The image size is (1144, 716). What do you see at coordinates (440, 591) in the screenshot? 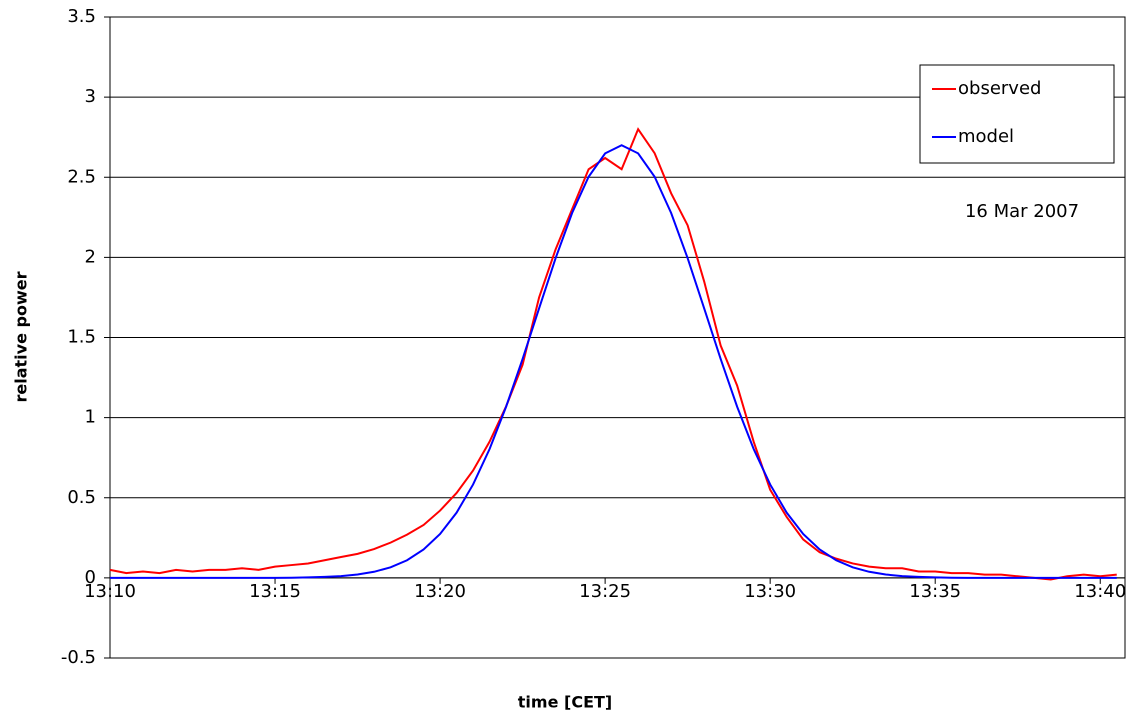
I see `x-tick-label: 13:20` at bounding box center [440, 591].